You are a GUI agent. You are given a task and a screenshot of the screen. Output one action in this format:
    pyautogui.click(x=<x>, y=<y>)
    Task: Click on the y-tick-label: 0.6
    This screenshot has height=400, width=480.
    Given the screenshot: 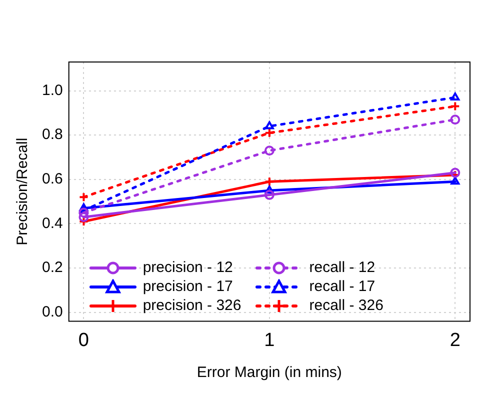 What is the action you would take?
    pyautogui.click(x=52, y=179)
    